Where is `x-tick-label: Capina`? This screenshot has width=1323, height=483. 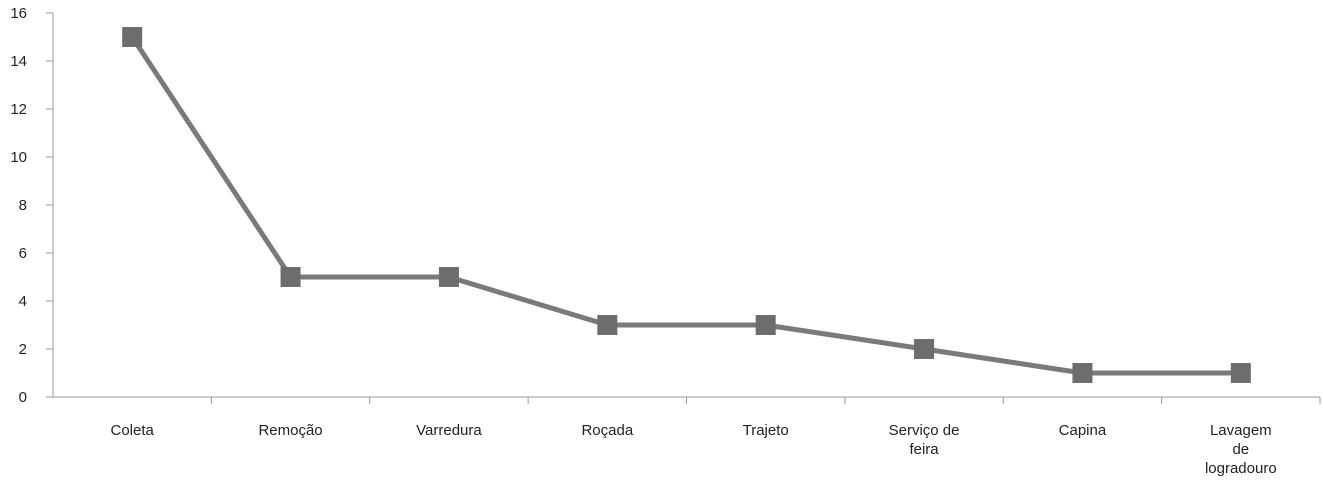 x-tick-label: Capina is located at coordinates (1083, 430).